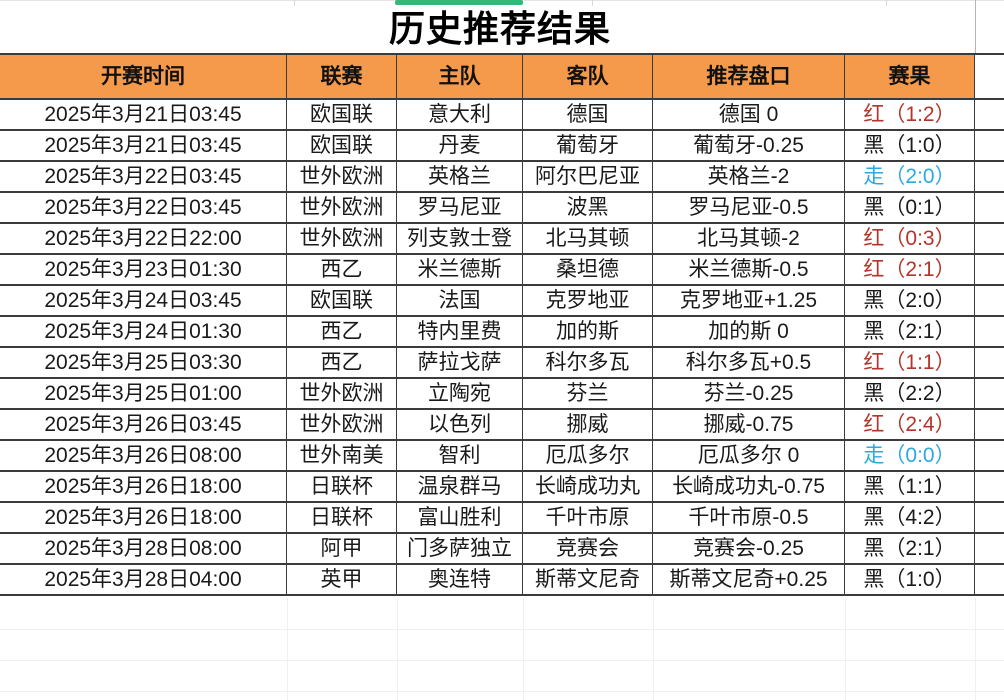 The width and height of the screenshot is (1004, 700). What do you see at coordinates (910, 393) in the screenshot?
I see `cell-result: 黑（2:2）` at bounding box center [910, 393].